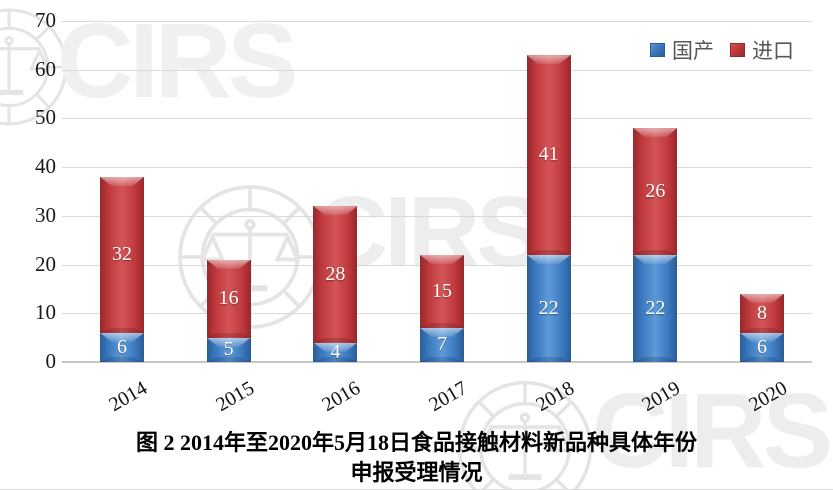 This screenshot has height=490, width=833. What do you see at coordinates (722, 50) in the screenshot?
I see `legend: 国产 进口` at bounding box center [722, 50].